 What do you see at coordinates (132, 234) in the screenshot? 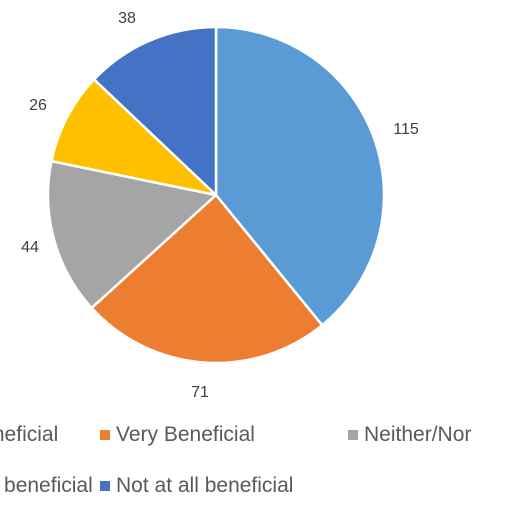
I see `pie-slice-neither-nor` at bounding box center [132, 234].